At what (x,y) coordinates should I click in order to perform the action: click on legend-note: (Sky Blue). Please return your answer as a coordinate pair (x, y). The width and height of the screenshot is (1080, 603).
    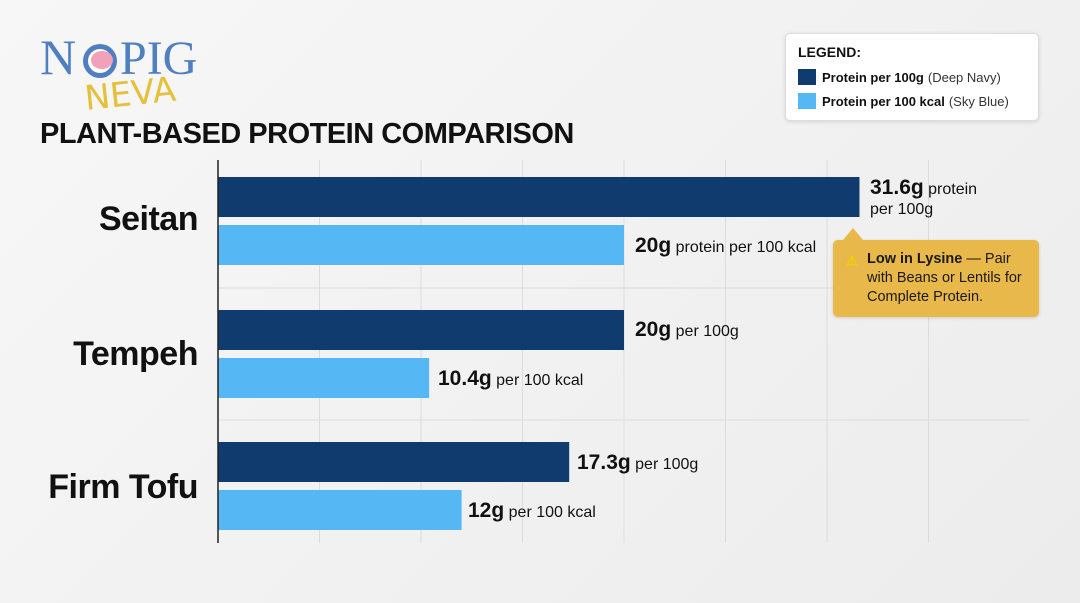
    Looking at the image, I should click on (978, 101).